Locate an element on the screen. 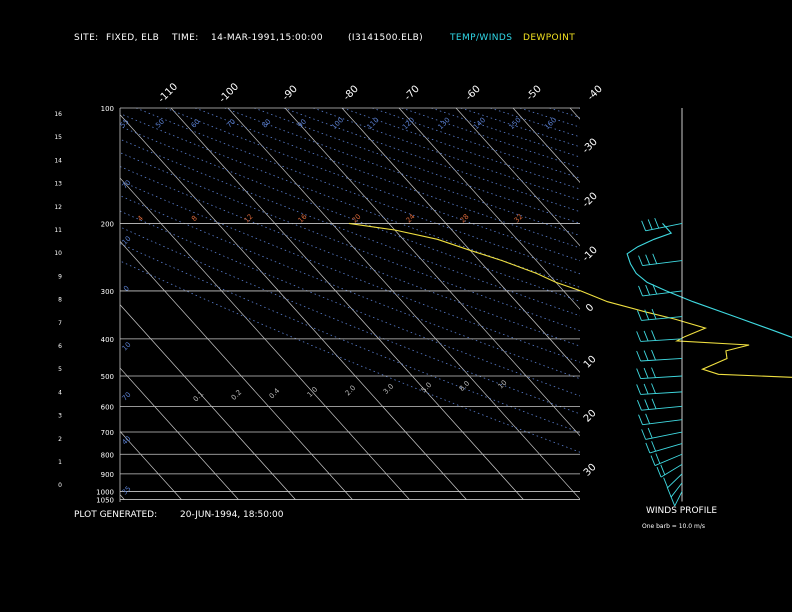 The height and width of the screenshot is (612, 792). right-temp-label: 30 is located at coordinates (590, 470).